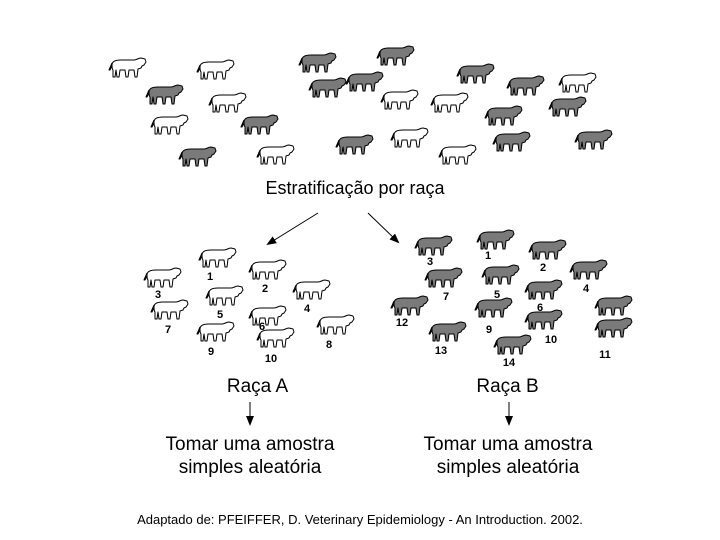 This screenshot has width=720, height=540. Describe the element at coordinates (441, 351) in the screenshot. I see `animal-number: 13` at that location.